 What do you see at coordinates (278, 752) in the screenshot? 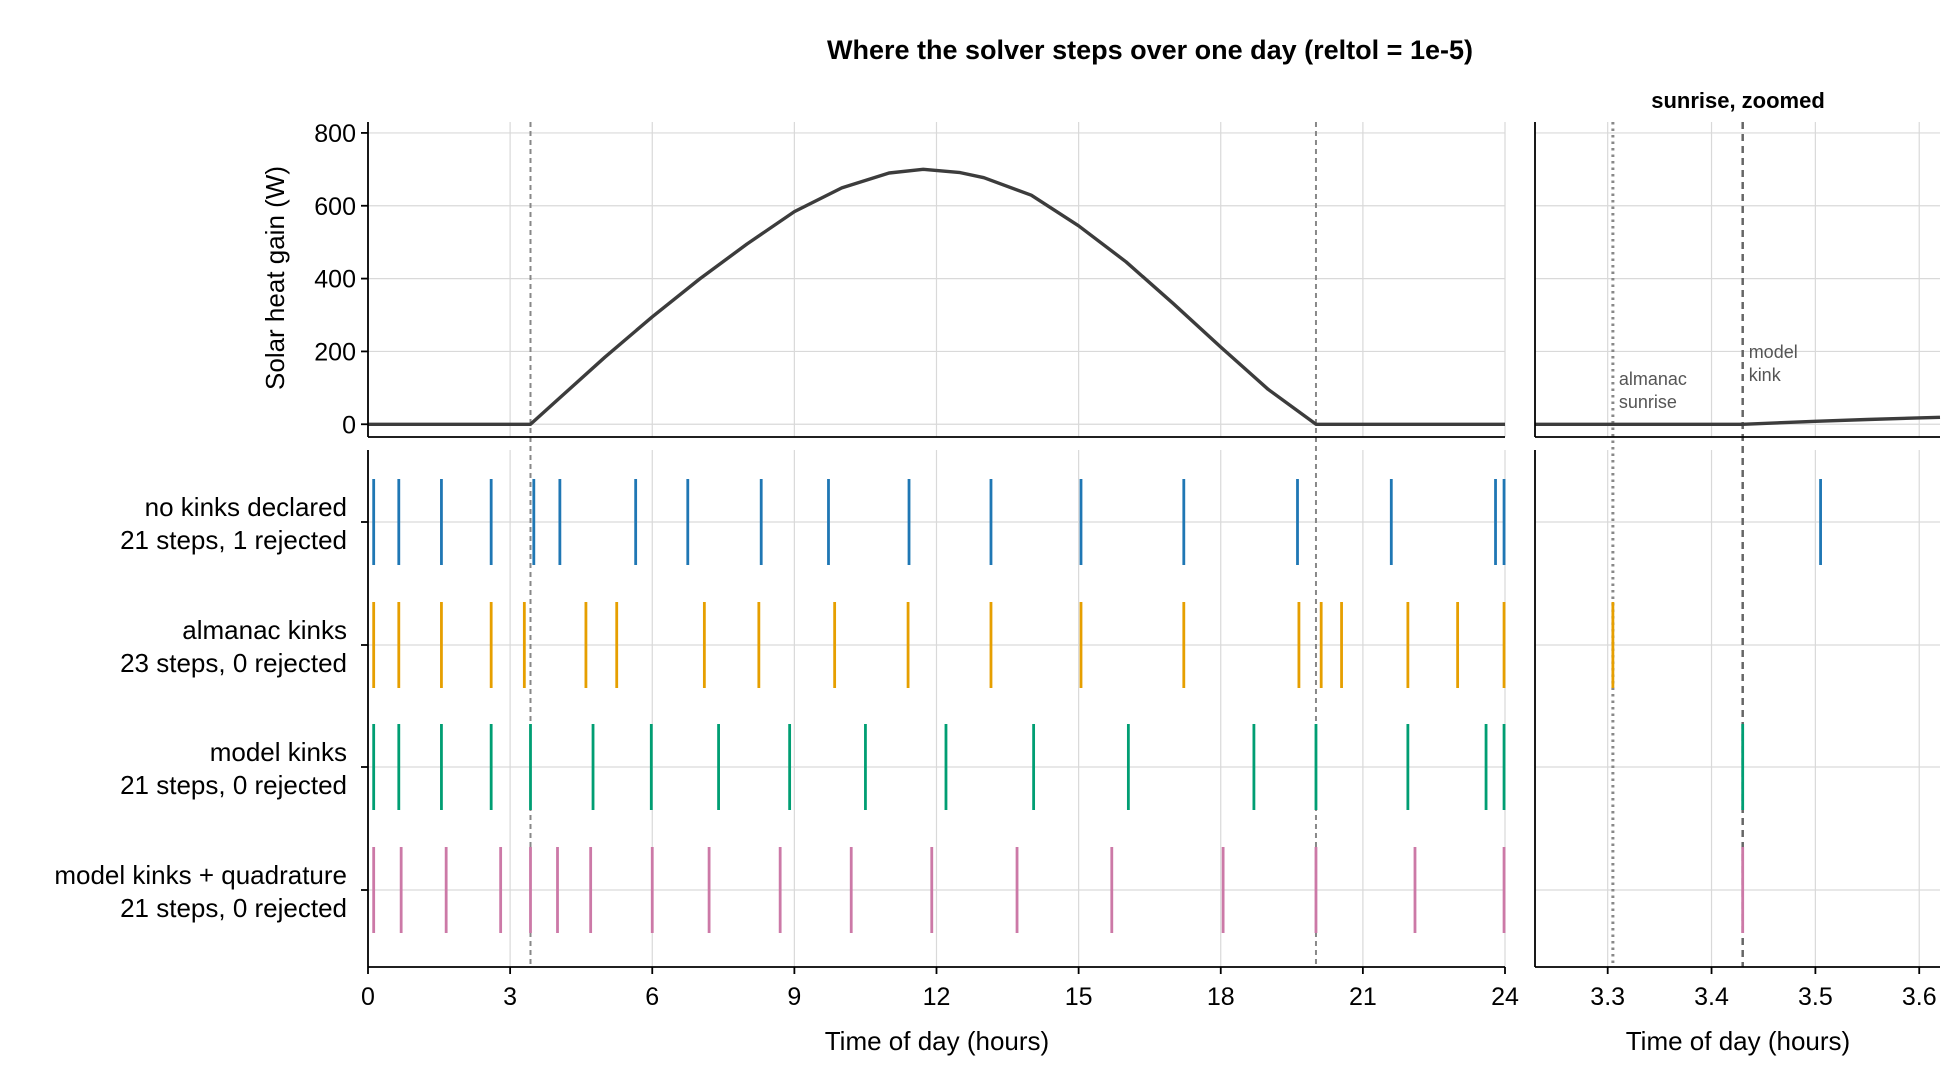
I see `row-label-method: model kinks` at bounding box center [278, 752].